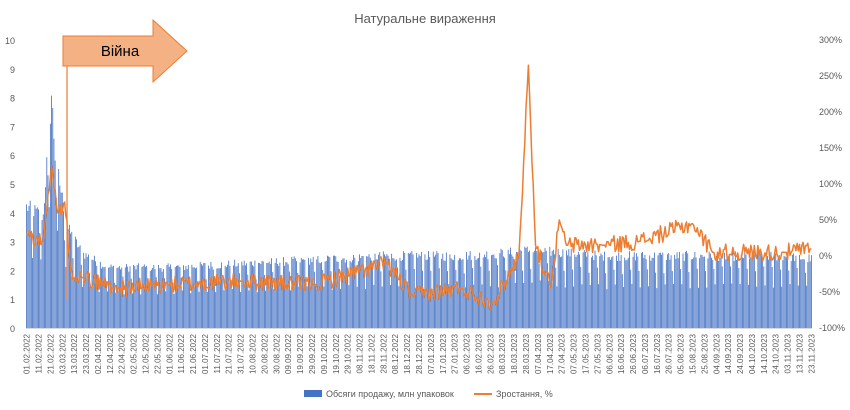 The image size is (850, 410). Describe the element at coordinates (431, 353) in the screenshot. I see `x-tick-label: 07.01.2023` at that location.